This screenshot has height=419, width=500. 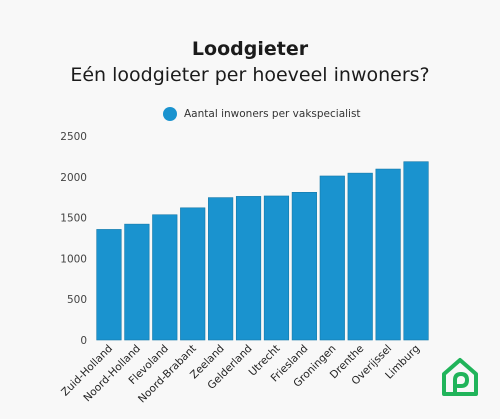 What do you see at coordinates (416, 251) in the screenshot?
I see `bar-limburg` at bounding box center [416, 251].